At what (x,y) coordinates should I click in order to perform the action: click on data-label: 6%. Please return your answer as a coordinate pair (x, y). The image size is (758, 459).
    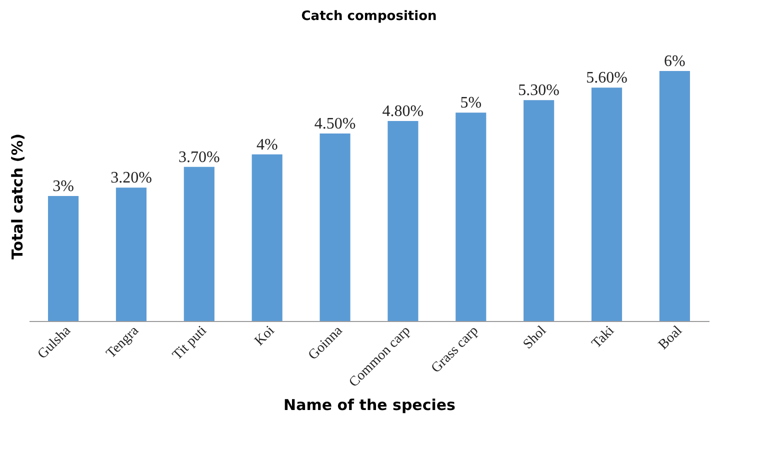
    Looking at the image, I should click on (675, 61).